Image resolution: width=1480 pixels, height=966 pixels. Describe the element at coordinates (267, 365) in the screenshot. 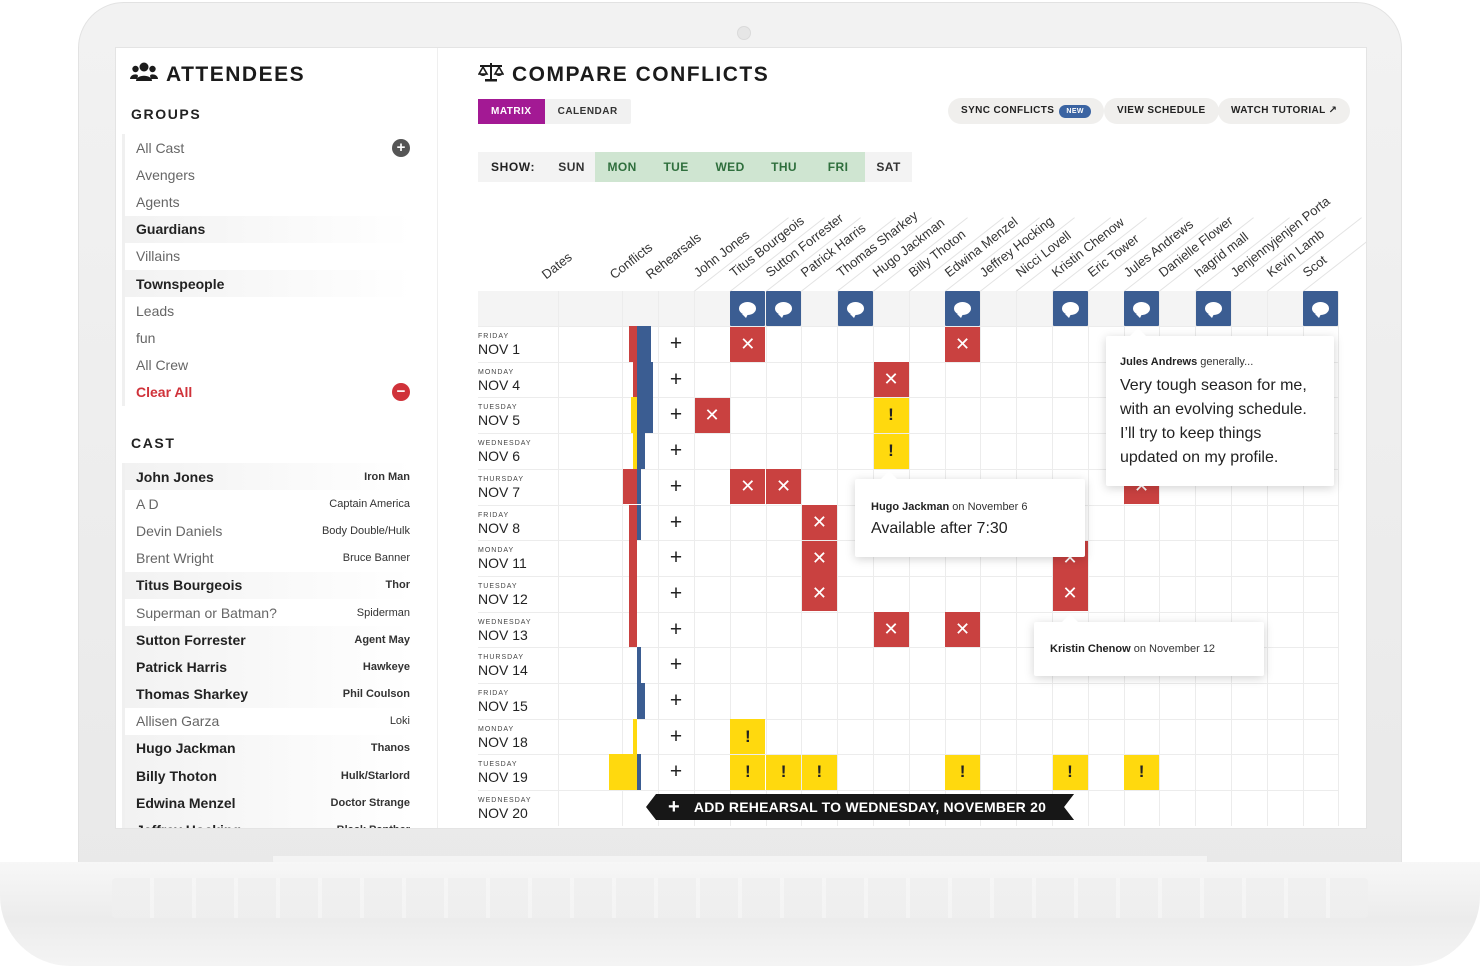

I see `group-item: All Crew` at that location.